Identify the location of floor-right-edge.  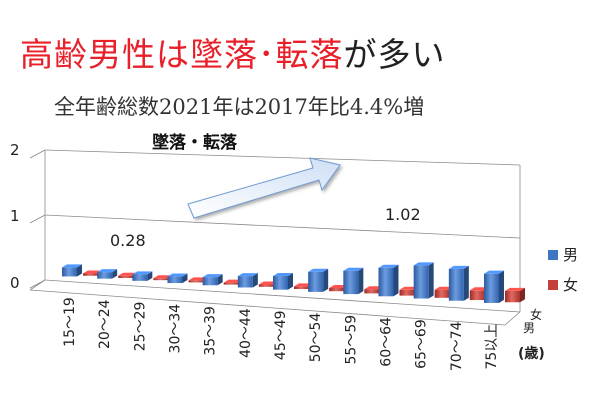
(512, 318).